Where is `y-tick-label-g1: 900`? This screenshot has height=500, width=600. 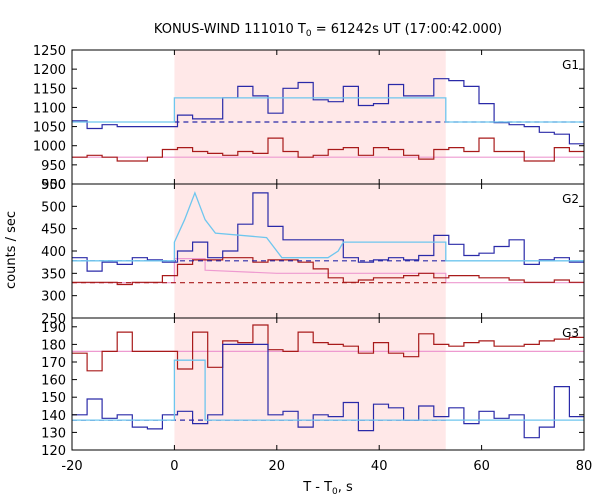 y-tick-label-g1: 900 is located at coordinates (53, 185).